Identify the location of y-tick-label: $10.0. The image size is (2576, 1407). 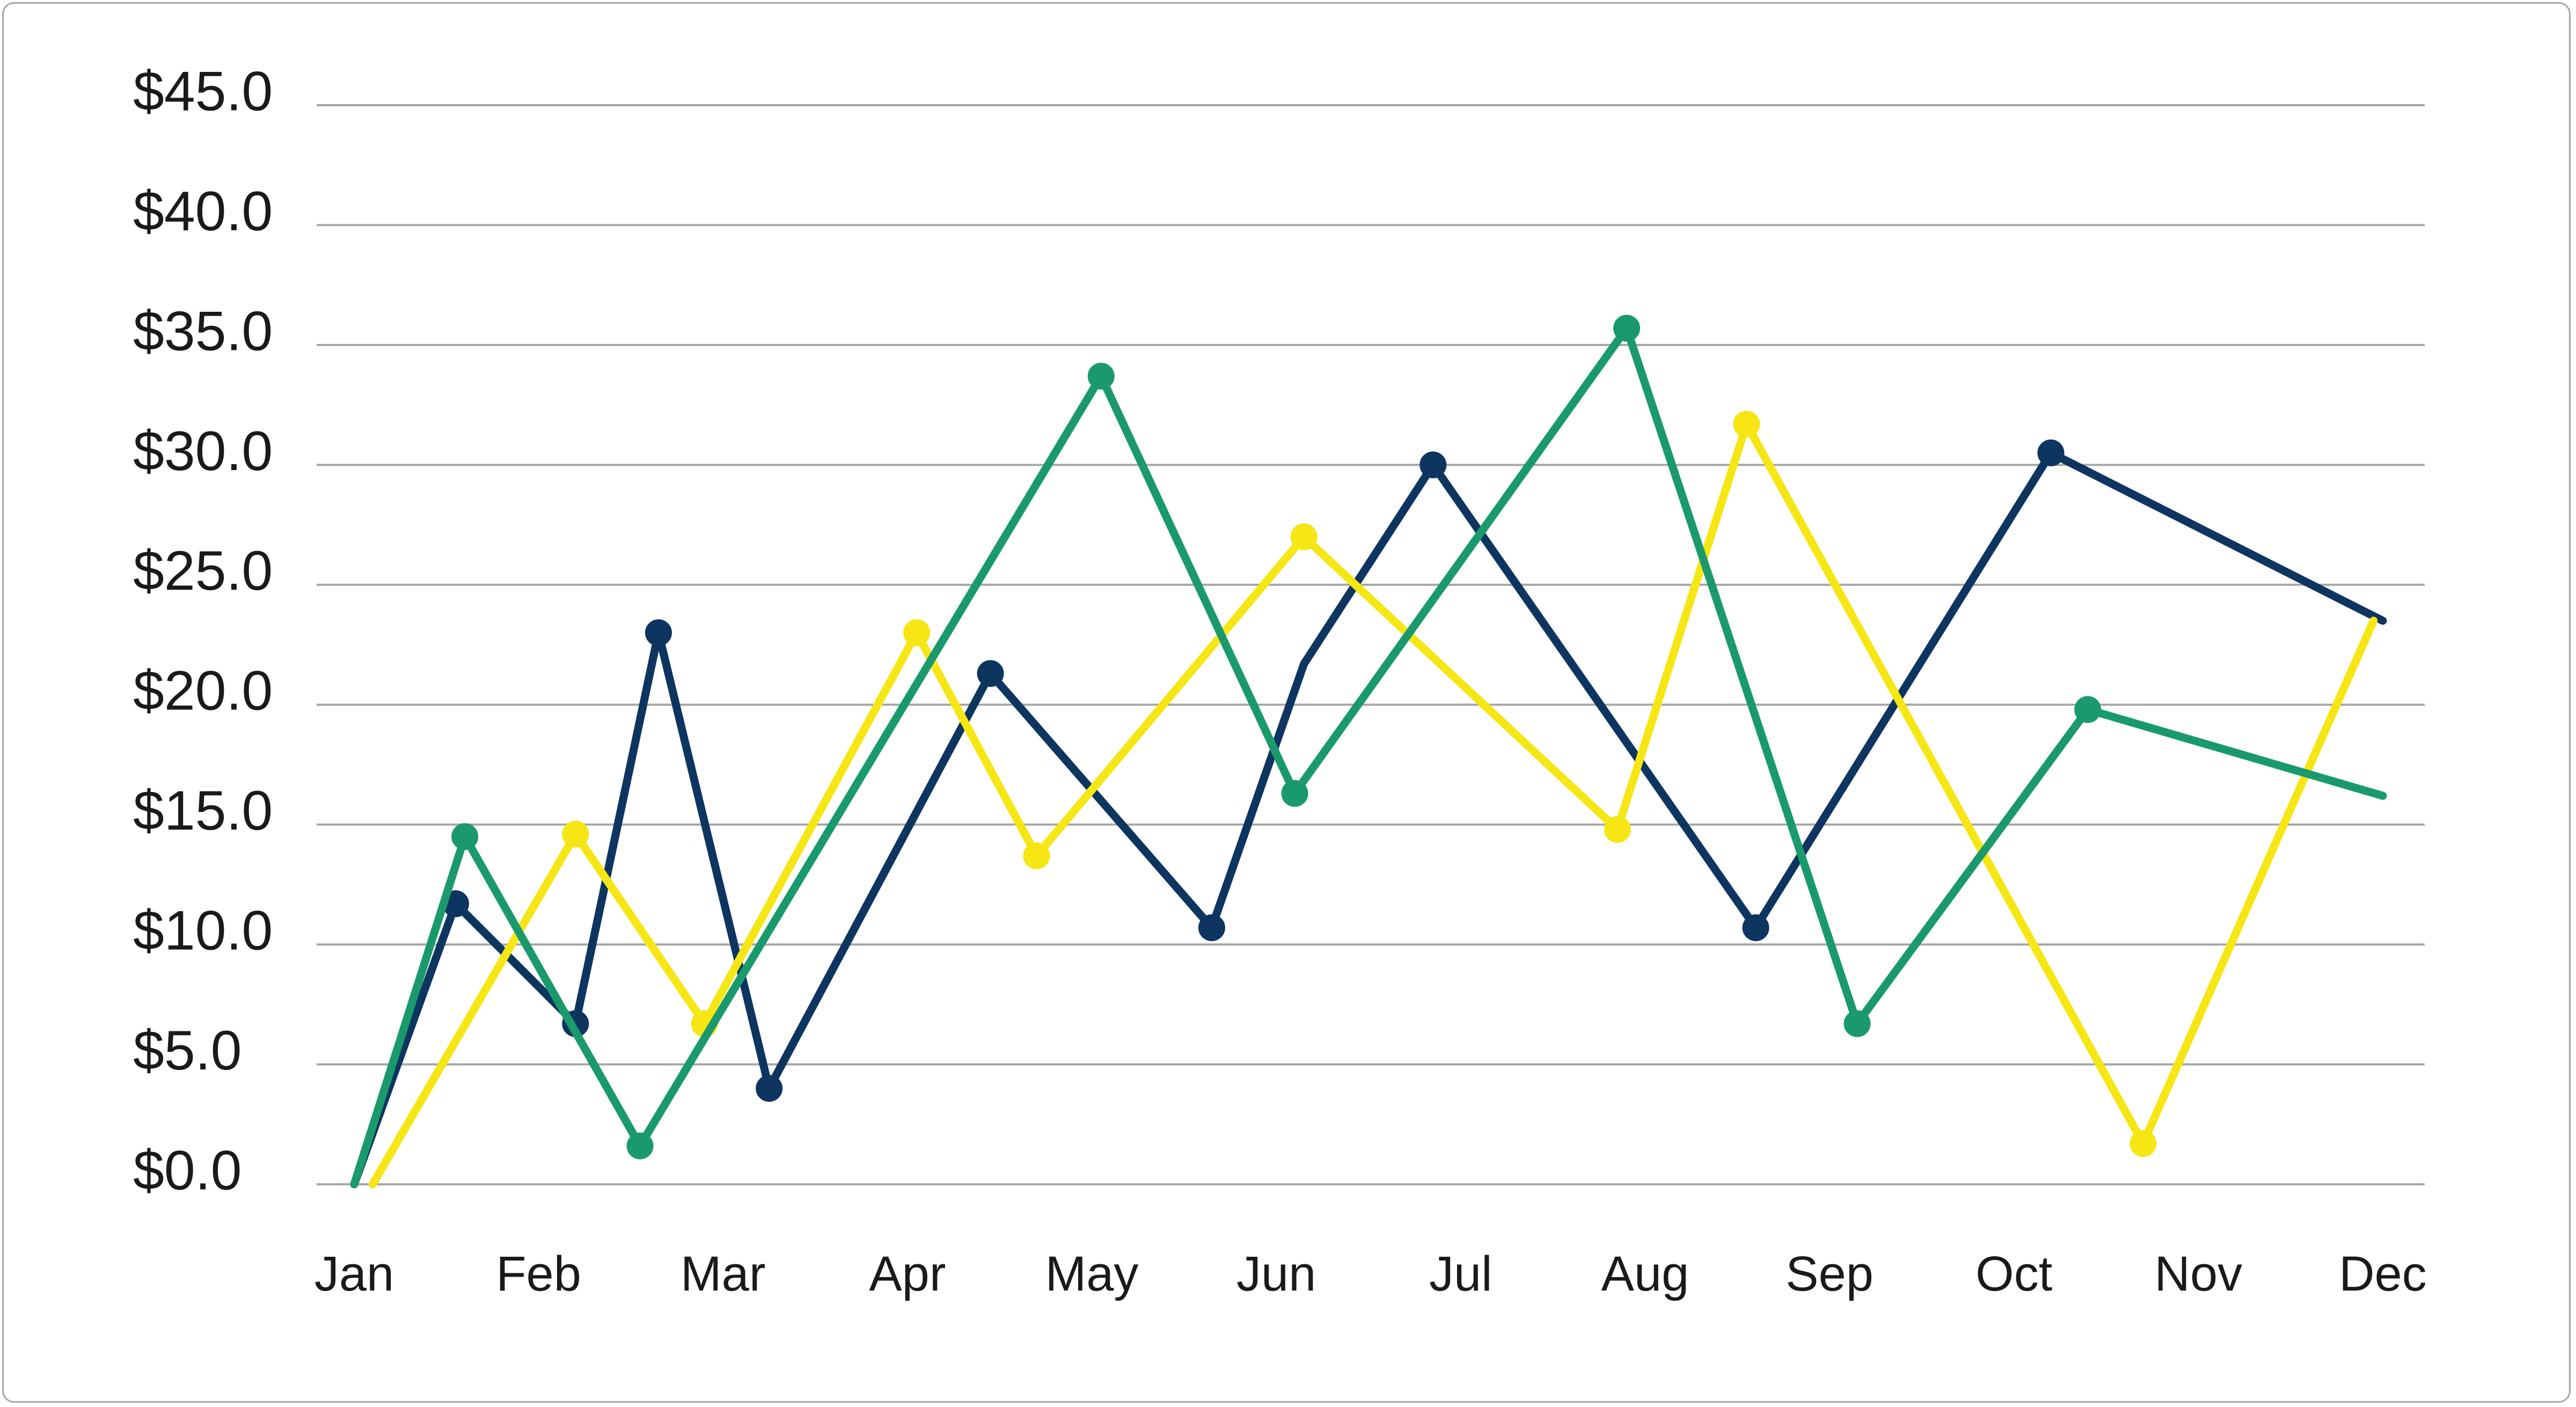
(203, 931).